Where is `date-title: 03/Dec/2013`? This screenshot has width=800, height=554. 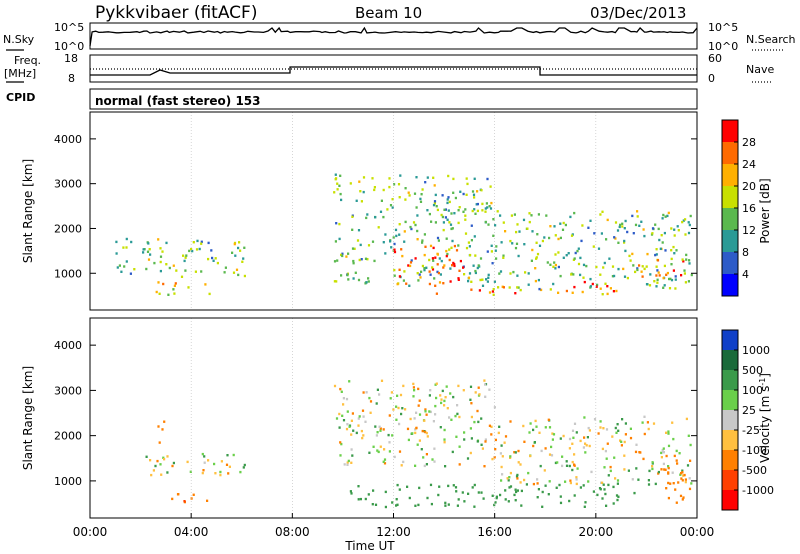
date-title: 03/Dec/2013 is located at coordinates (638, 13).